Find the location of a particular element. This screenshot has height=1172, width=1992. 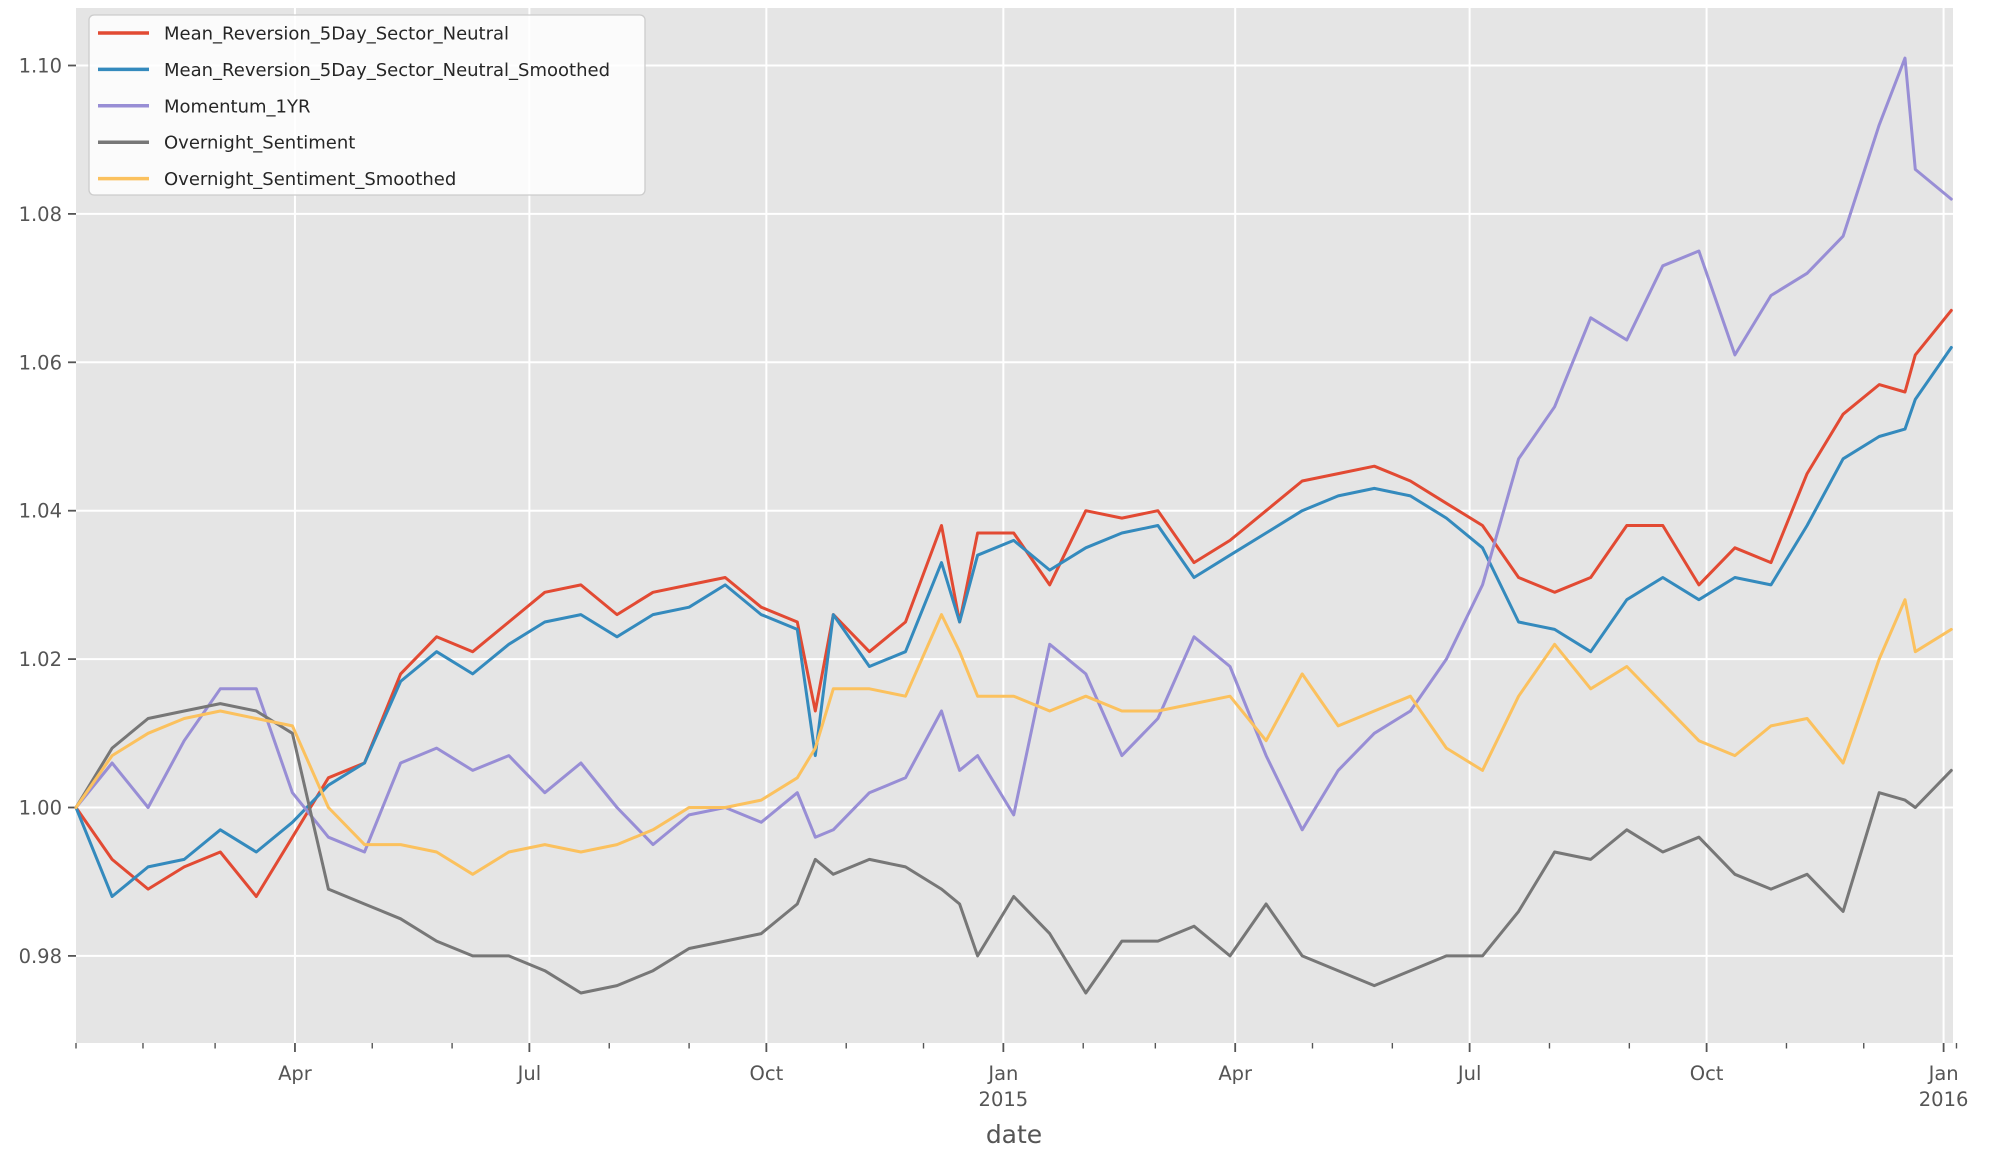

legend-entry: Overnight_Sentiment is located at coordinates (226, 143).